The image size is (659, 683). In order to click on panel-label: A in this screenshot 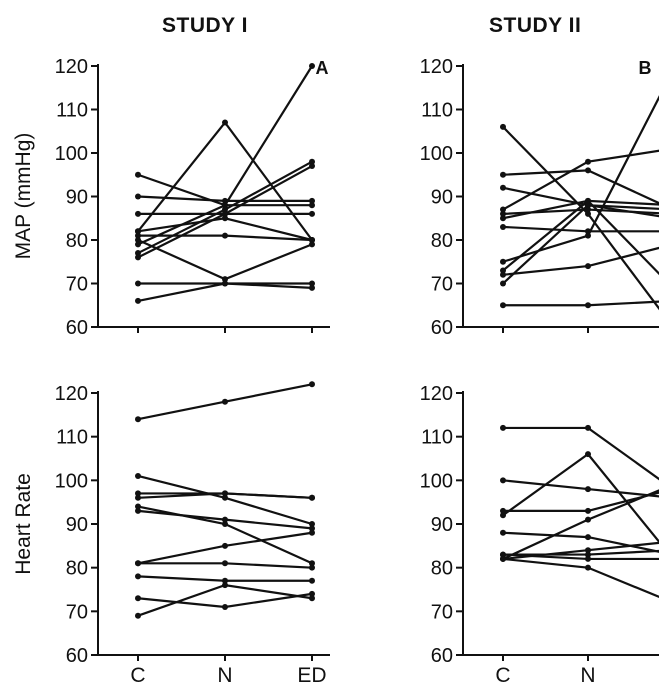, I will do `click(322, 68)`.